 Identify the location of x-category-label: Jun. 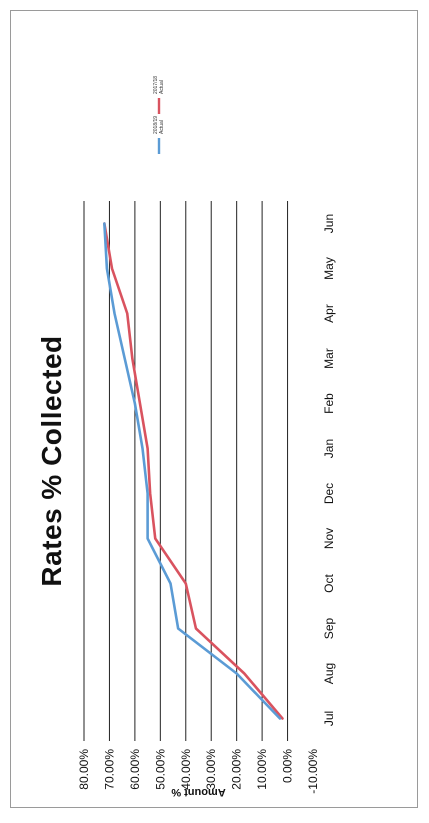
(329, 223).